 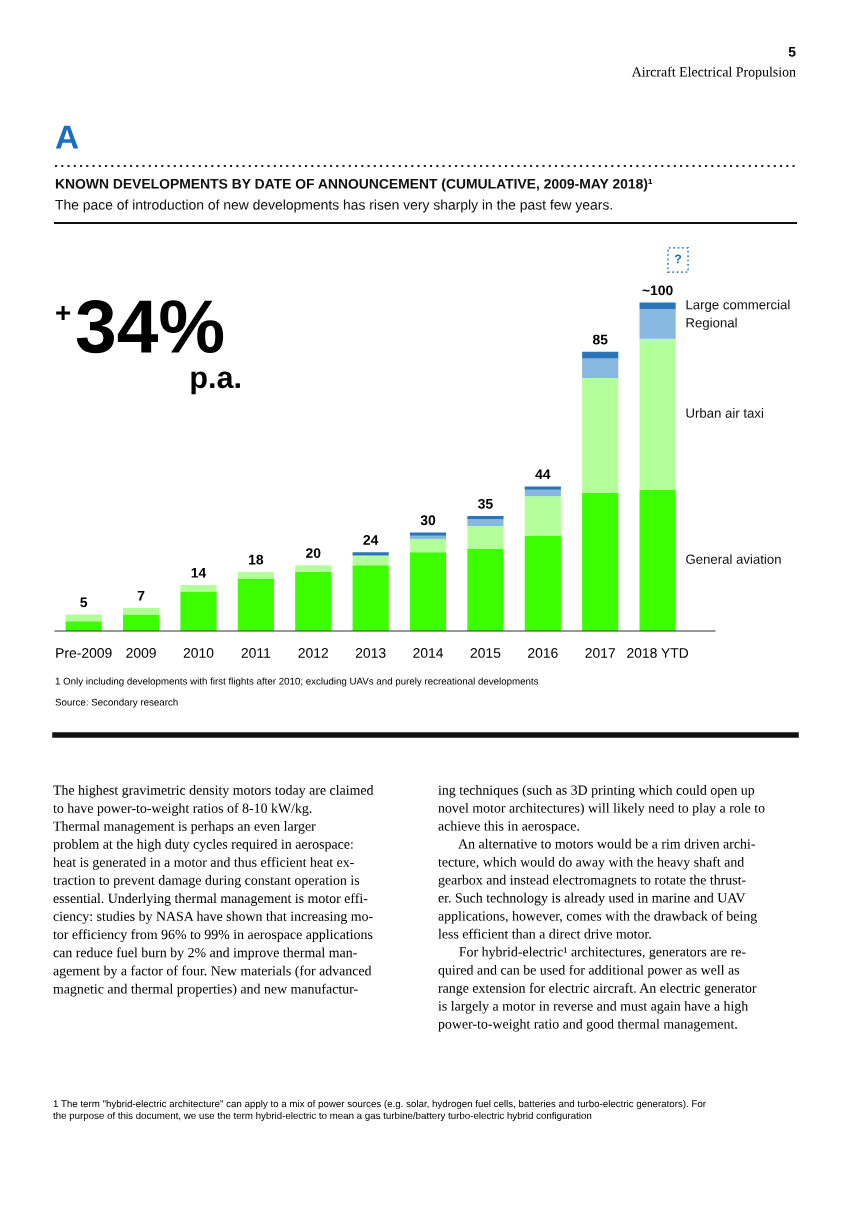 What do you see at coordinates (297, 682) in the screenshot?
I see `text: 1 Only including developments with first flights after 2010; excluding UAVs and purely recreational developments` at bounding box center [297, 682].